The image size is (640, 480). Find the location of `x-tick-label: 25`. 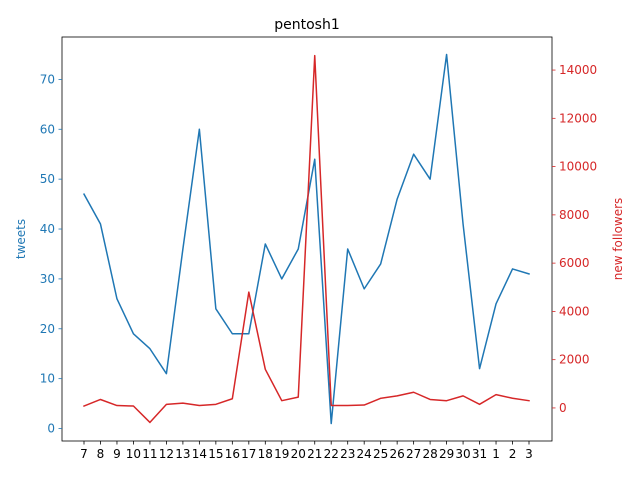

x-tick-label: 25 is located at coordinates (380, 454).